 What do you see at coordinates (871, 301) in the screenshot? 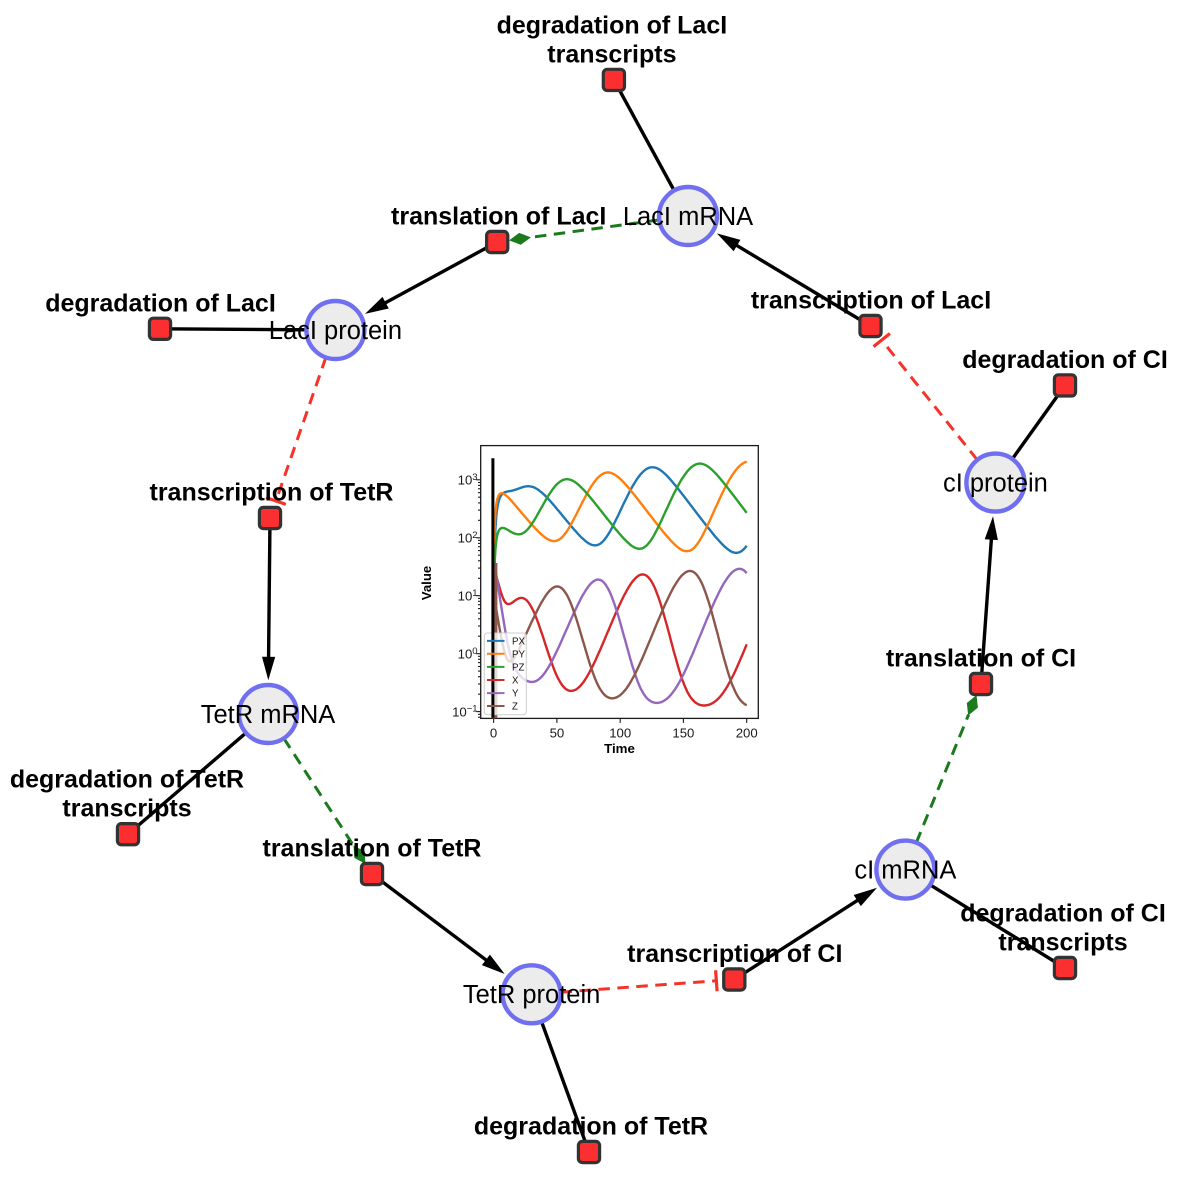
I see `svg-text: transcription of LacI` at bounding box center [871, 301].